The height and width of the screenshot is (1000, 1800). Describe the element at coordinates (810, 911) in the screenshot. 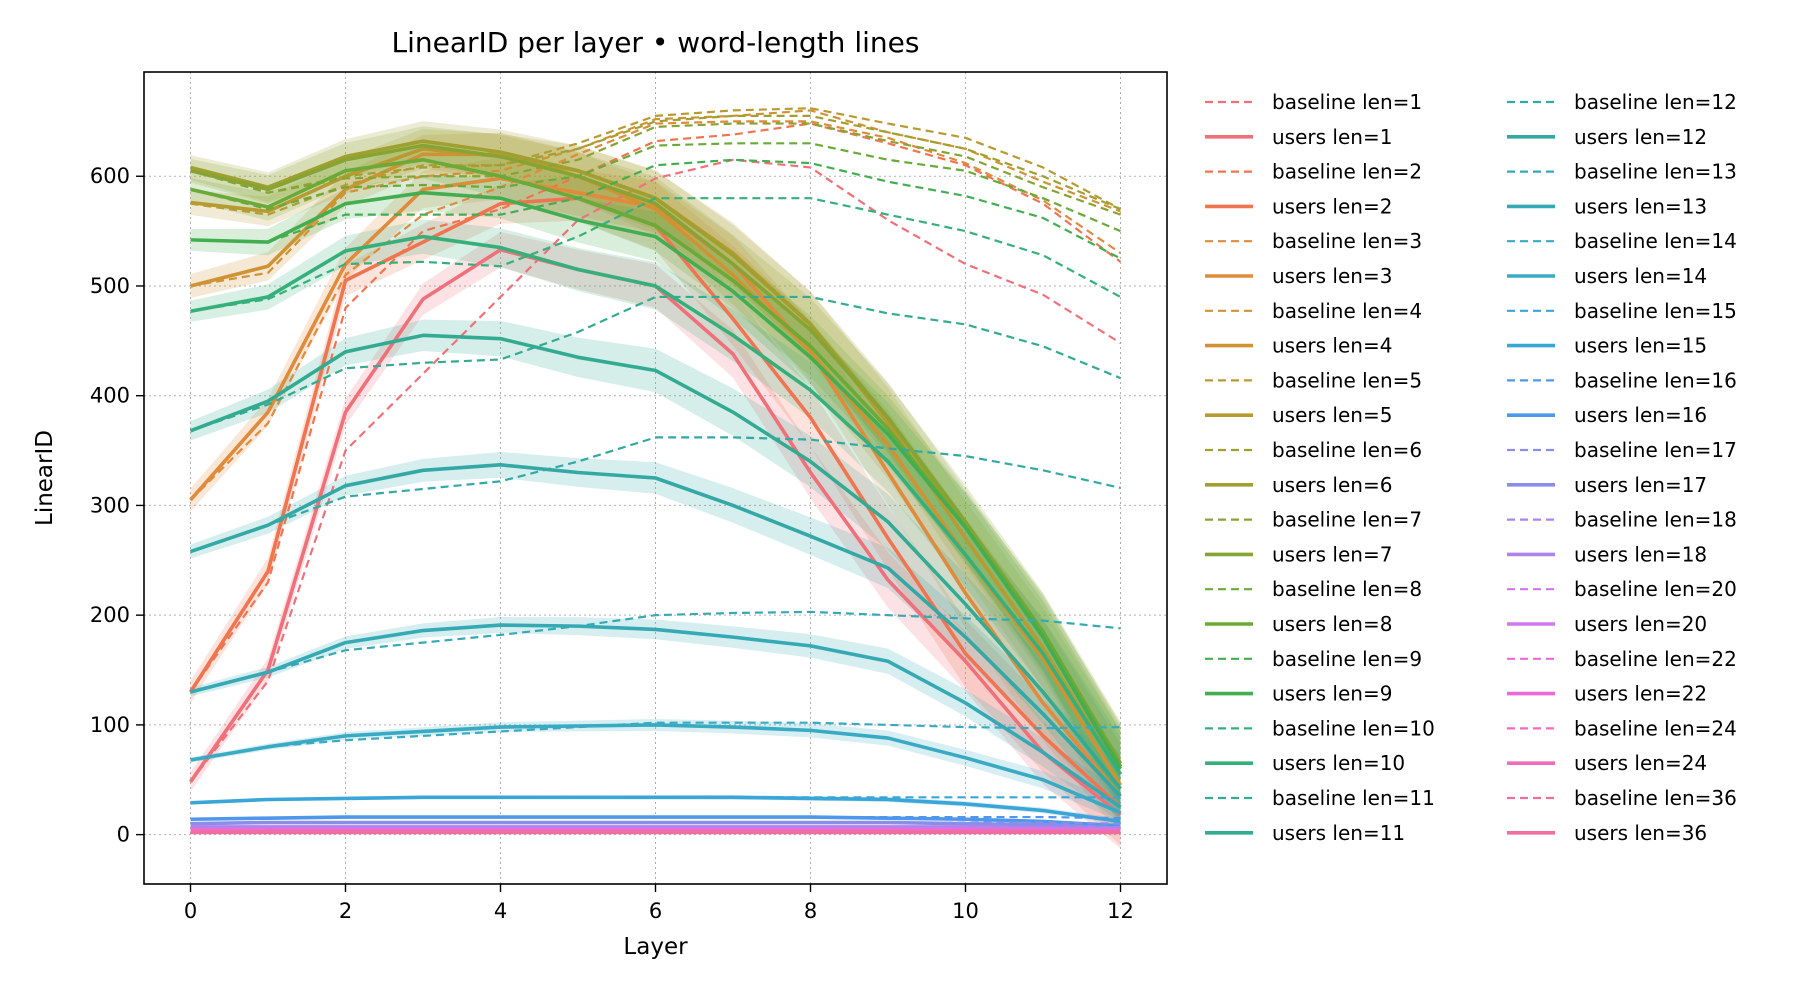

I see `x-tick-label: 8` at that location.